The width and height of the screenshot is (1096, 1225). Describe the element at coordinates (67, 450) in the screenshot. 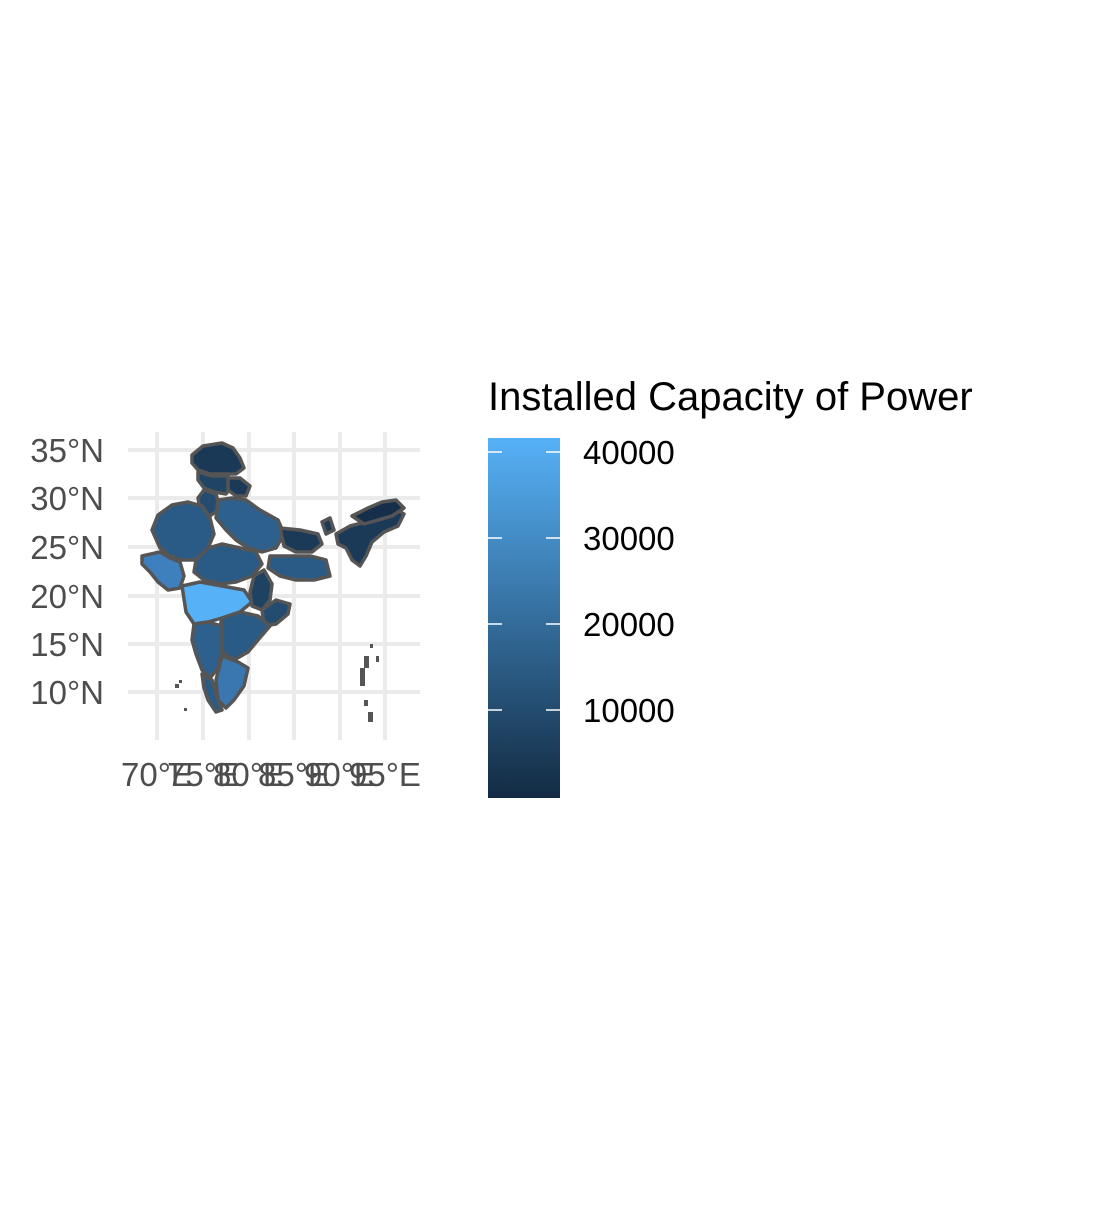

I see `y-tick-label: 35°N` at that location.